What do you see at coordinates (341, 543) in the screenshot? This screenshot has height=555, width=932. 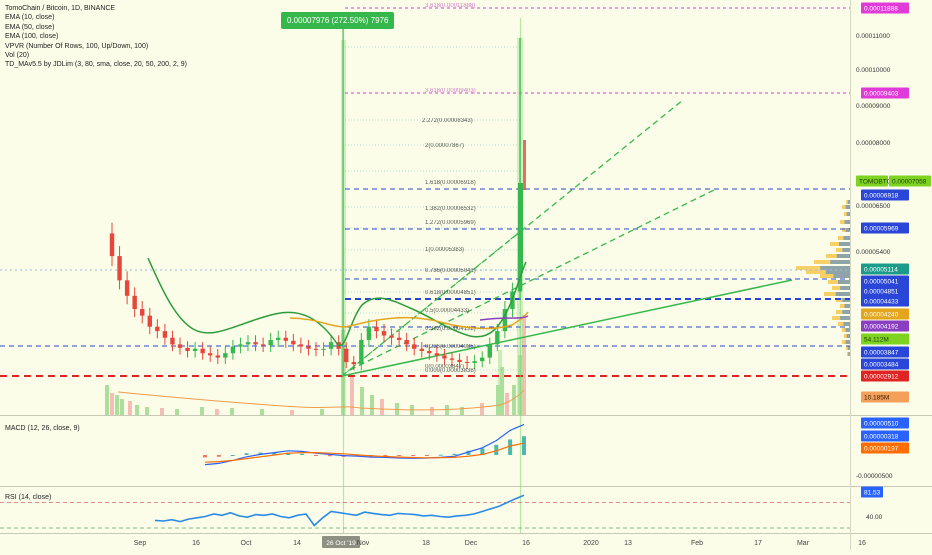 I see `time-tick-label: 26 Oct '19` at bounding box center [341, 543].